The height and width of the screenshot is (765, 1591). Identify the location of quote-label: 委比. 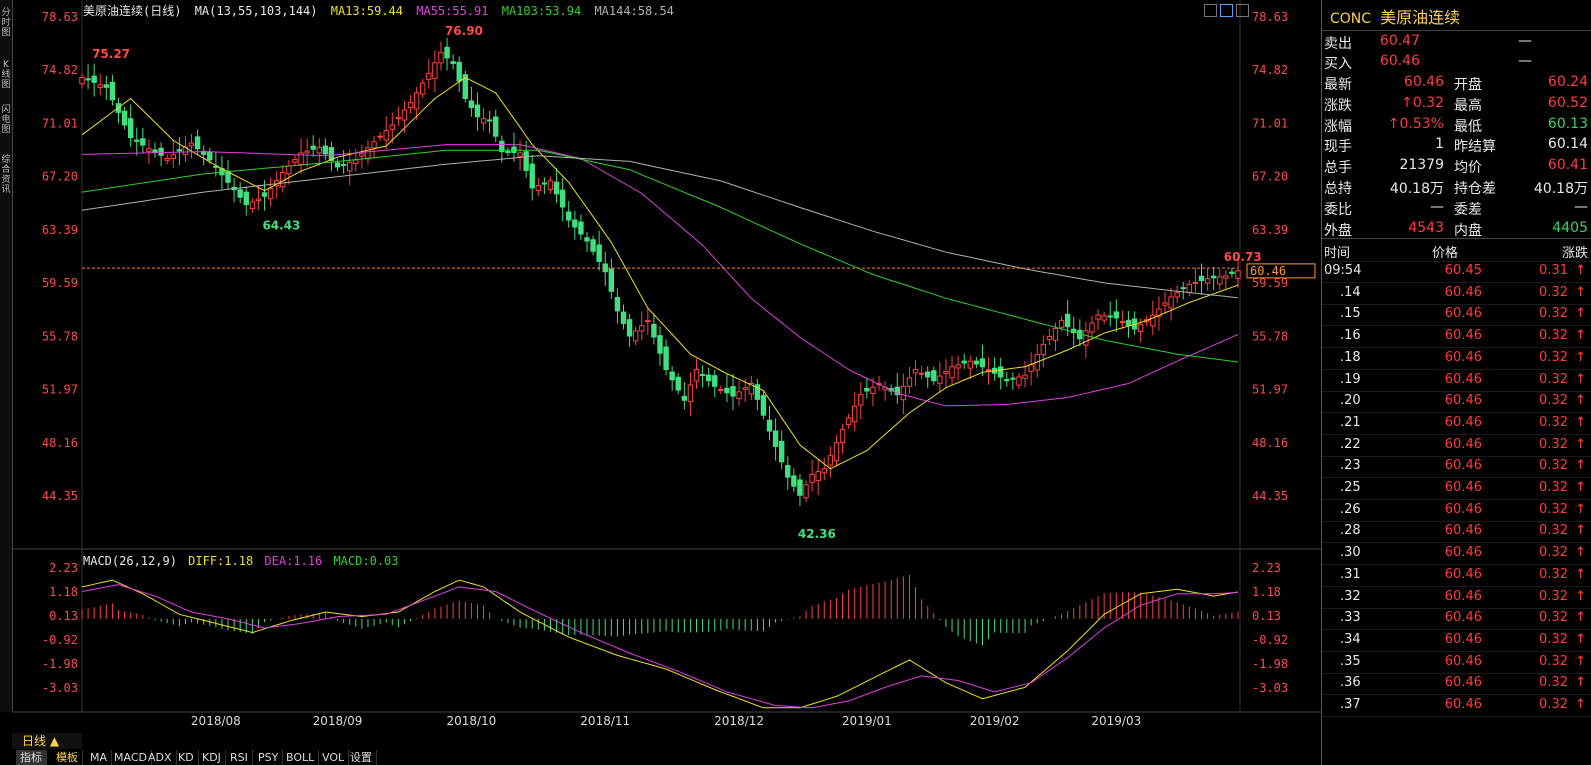
(1338, 209).